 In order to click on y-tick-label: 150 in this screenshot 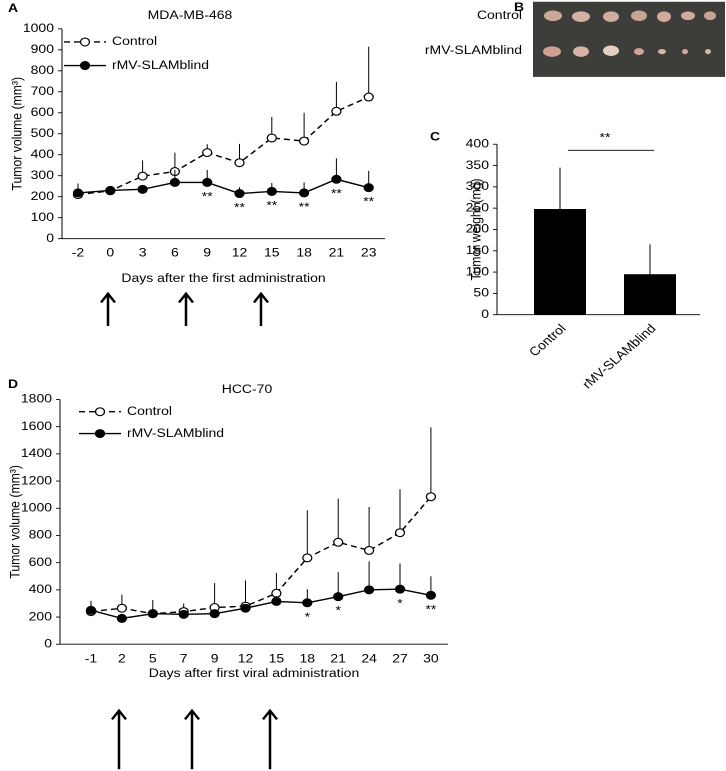, I will do `click(477, 250)`.